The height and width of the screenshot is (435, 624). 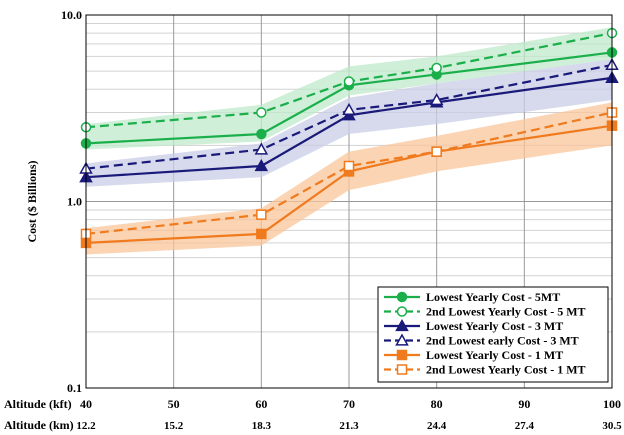 I want to click on y-tick-label: 10.0, so click(x=71, y=15).